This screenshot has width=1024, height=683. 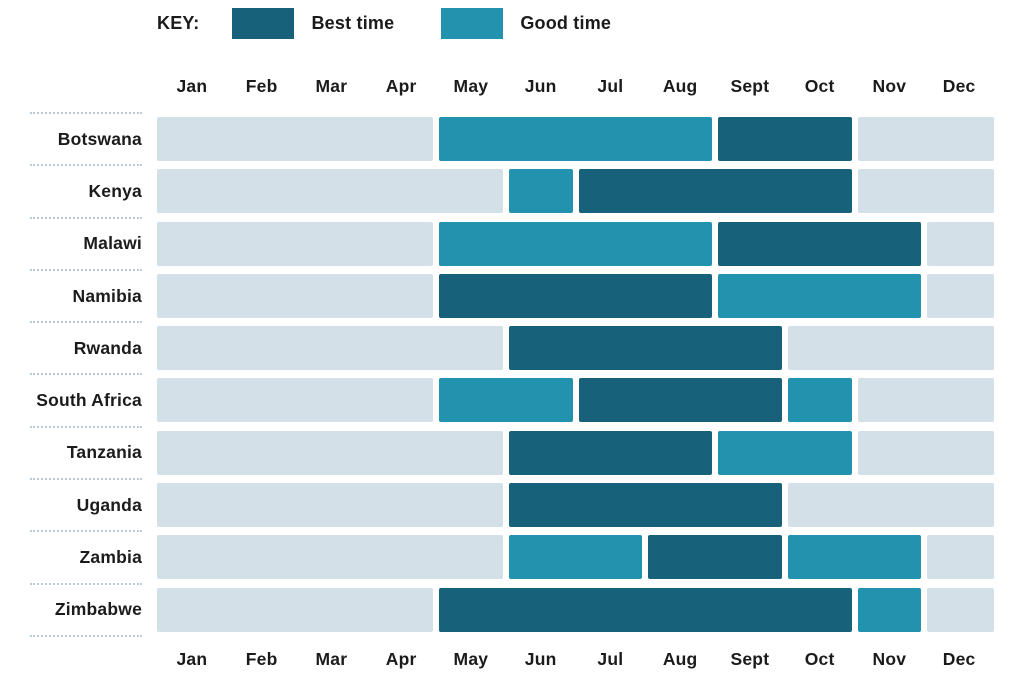 I want to click on segment-good-jun-jul, so click(x=575, y=557).